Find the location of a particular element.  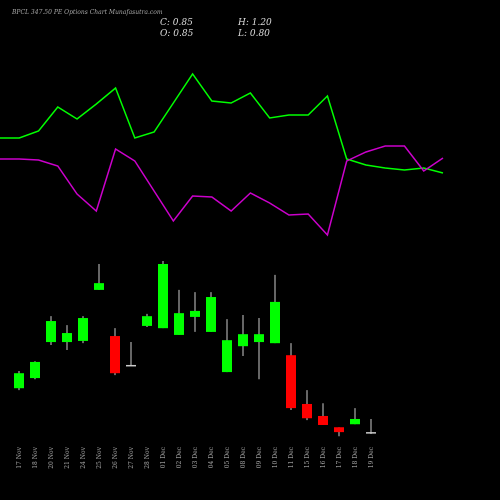

open-label: O: 0.85 is located at coordinates (177, 34).